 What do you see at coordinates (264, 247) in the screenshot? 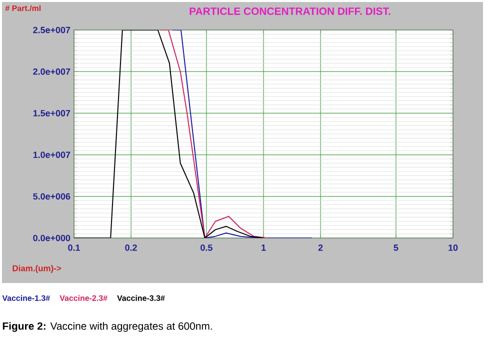
I see `x-tick-label: 1` at bounding box center [264, 247].